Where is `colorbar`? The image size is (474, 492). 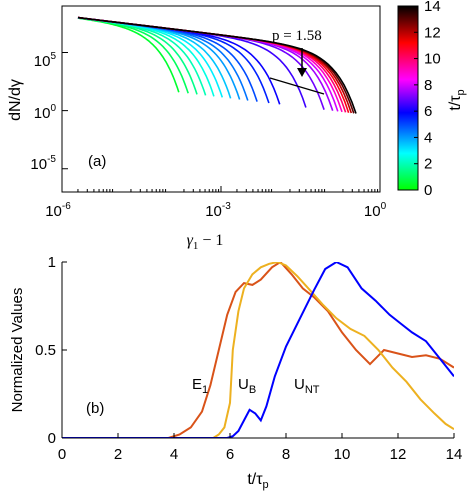 colorbar is located at coordinates (408, 98).